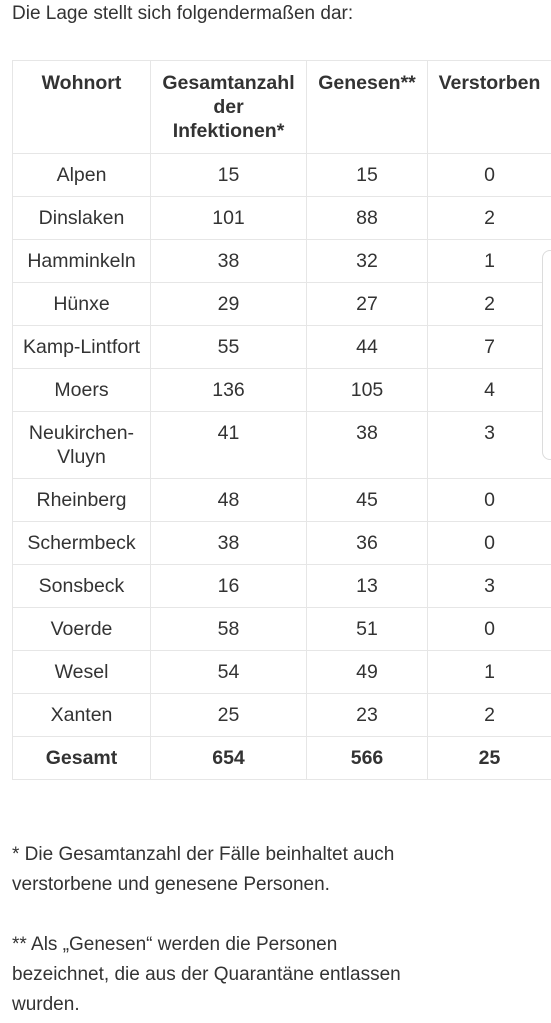 The image size is (551, 1023). Describe the element at coordinates (81, 715) in the screenshot. I see `cell-wohnort: Xanten` at that location.